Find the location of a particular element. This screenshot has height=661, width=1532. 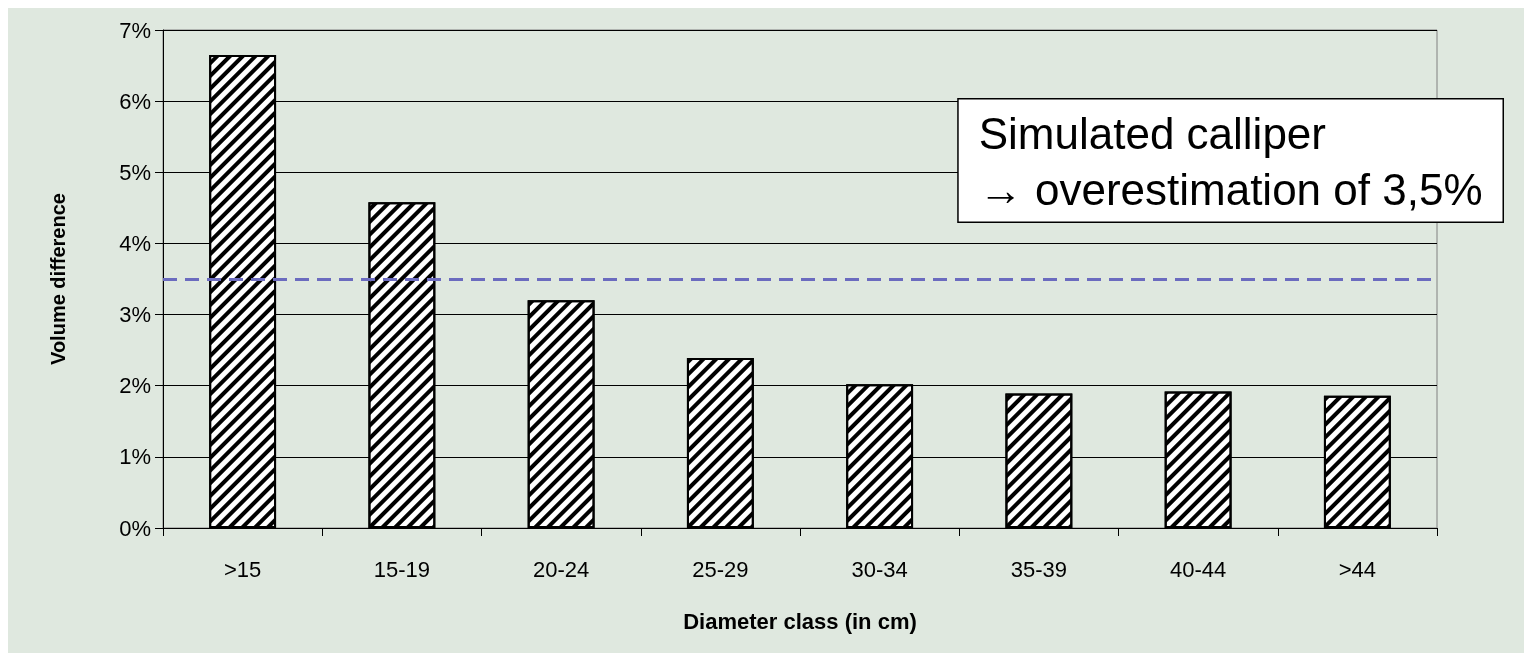

y-tick-label: 6% is located at coordinates (135, 101).